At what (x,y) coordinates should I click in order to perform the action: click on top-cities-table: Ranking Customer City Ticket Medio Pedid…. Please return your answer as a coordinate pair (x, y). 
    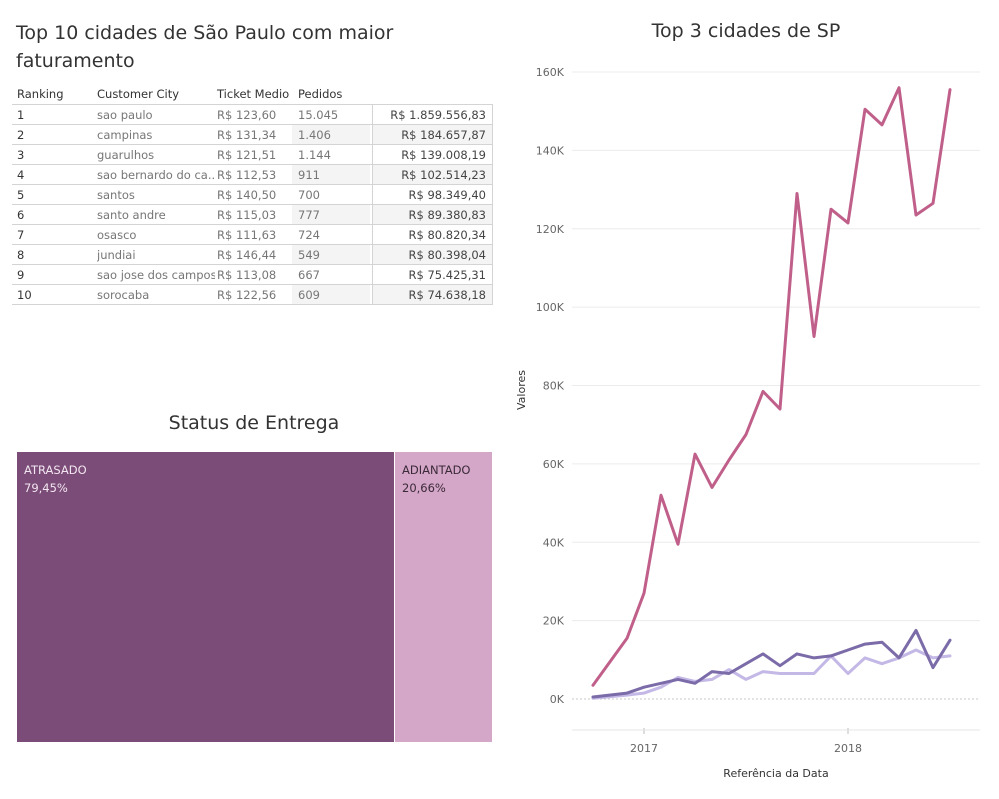
    Looking at the image, I should click on (252, 195).